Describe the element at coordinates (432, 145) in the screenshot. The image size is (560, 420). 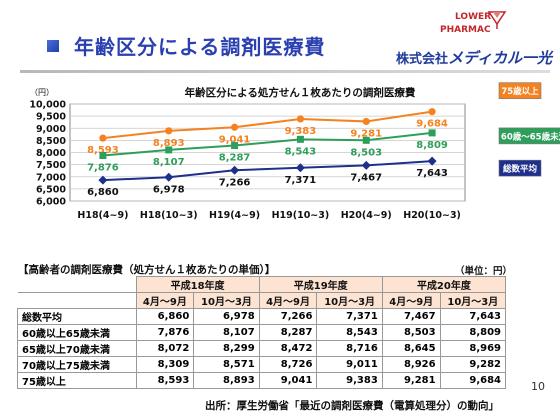
I see `data-label: 8,809` at that location.